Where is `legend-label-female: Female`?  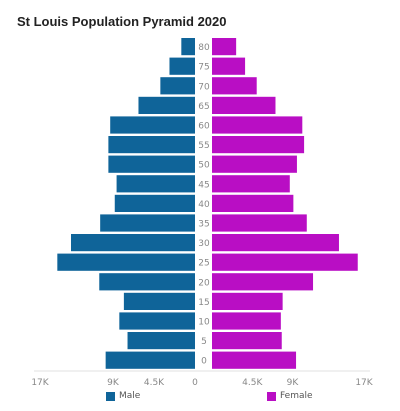 legend-label-female: Female is located at coordinates (296, 396).